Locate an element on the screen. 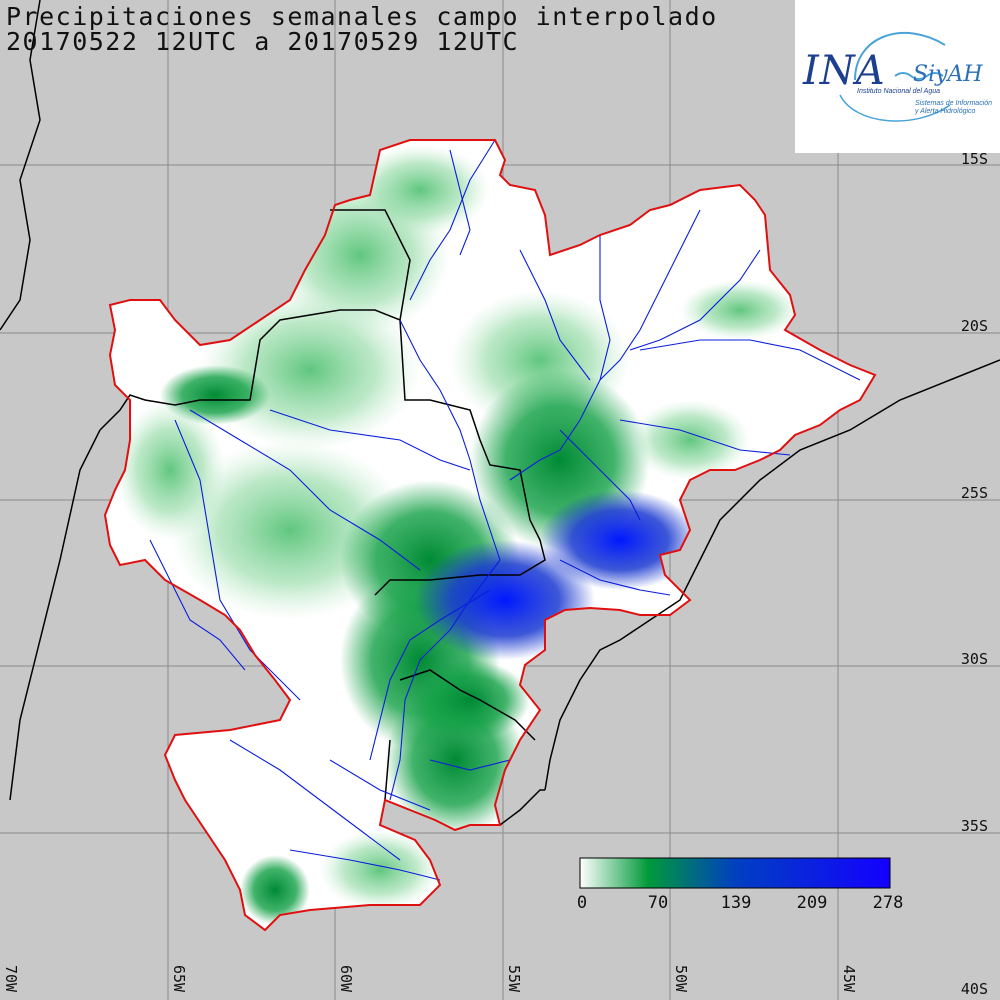 The height and width of the screenshot is (1000, 1000). map-date-range: 20170522 12UTC a 20170529 12UTC is located at coordinates (263, 41).